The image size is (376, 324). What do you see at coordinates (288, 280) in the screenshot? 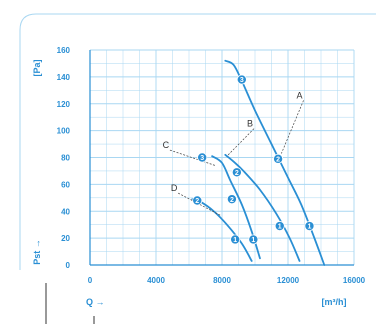
I see `x-tick-label: 12000` at bounding box center [288, 280].